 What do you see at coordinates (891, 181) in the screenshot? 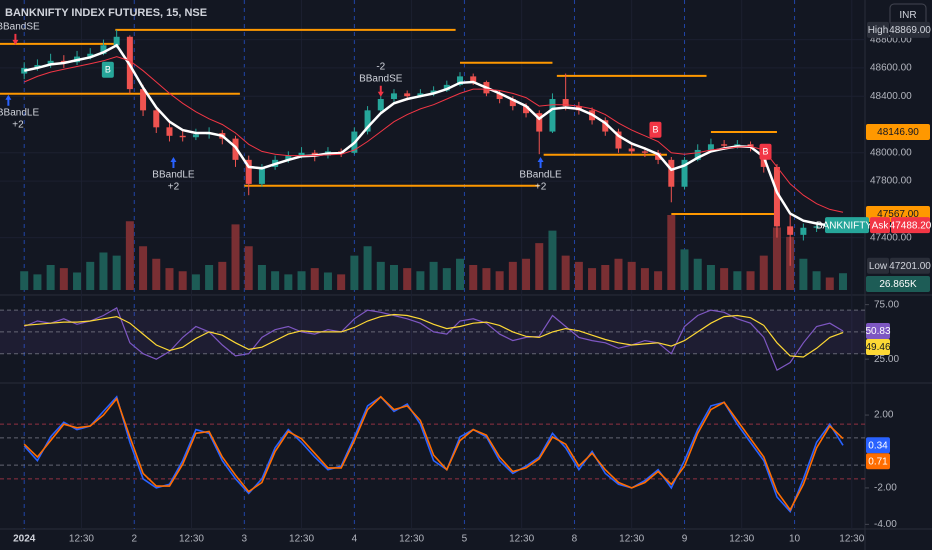
I see `y-tick-label: 47800.00` at bounding box center [891, 181].